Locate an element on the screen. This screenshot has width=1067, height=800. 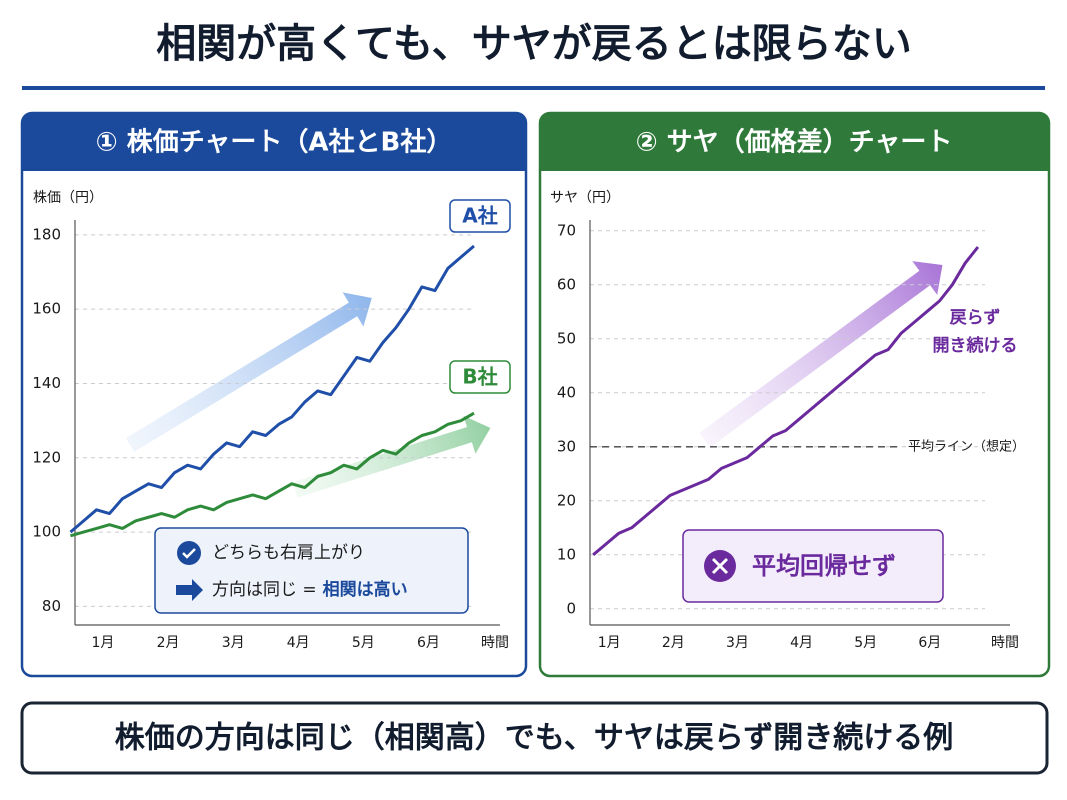
callout-text: どちらも右肩上がり is located at coordinates (288, 553).